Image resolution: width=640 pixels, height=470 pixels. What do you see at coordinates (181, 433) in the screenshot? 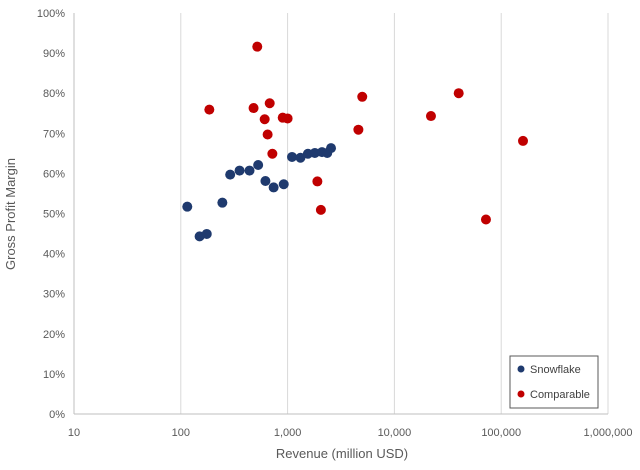
I see `x-tick-label: 100` at bounding box center [181, 433].